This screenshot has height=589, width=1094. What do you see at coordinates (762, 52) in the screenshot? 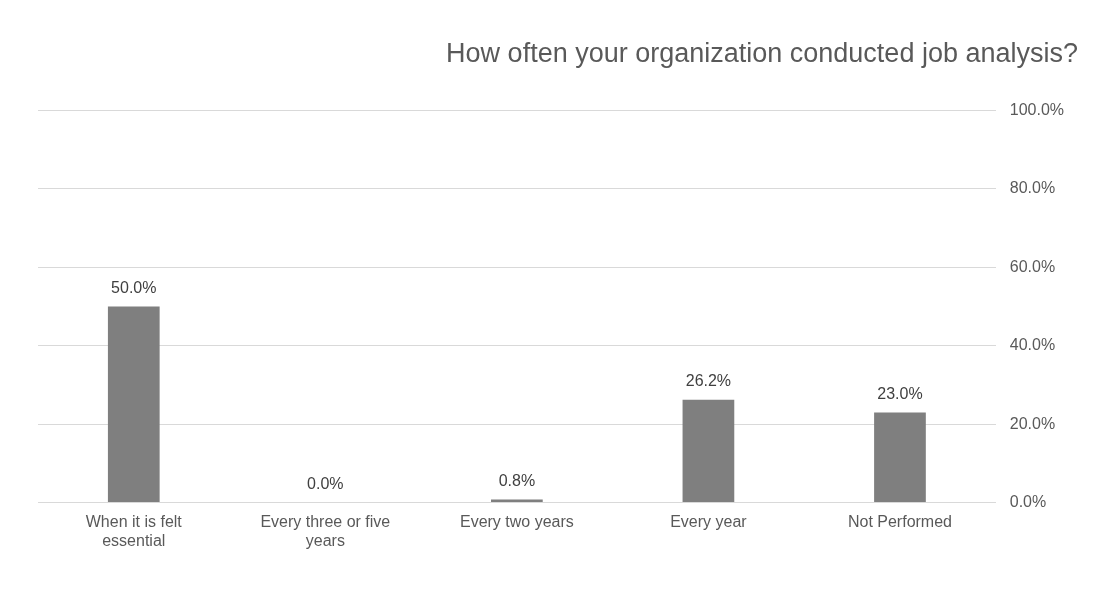
I see `chart-title: How often your organization conducted job analysis?` at bounding box center [762, 52].